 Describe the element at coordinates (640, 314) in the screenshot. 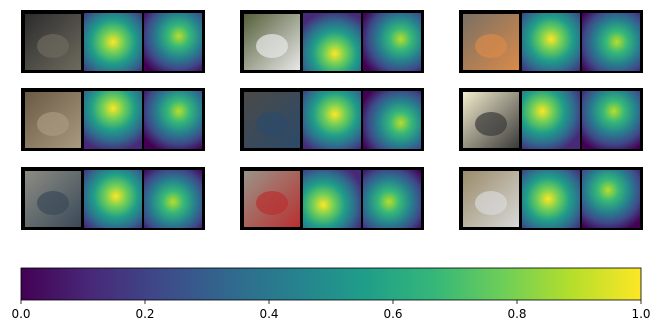

I see `tick-label: 1.0` at that location.